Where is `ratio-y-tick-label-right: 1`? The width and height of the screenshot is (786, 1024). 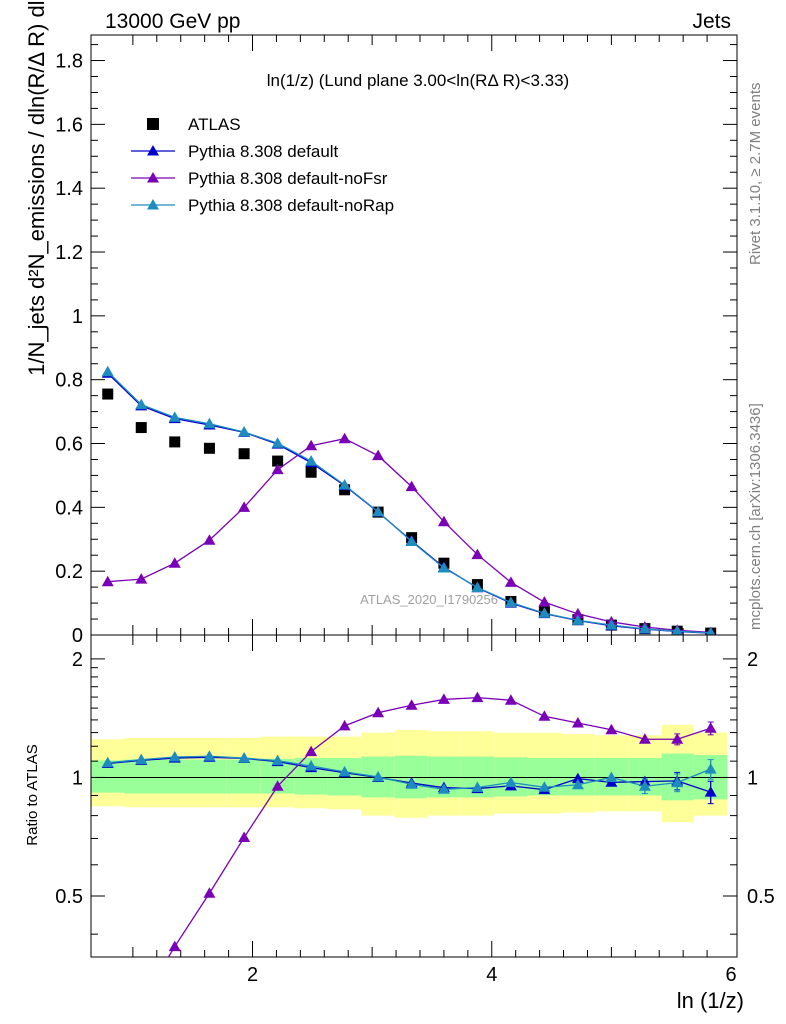
ratio-y-tick-label-right: 1 is located at coordinates (752, 778).